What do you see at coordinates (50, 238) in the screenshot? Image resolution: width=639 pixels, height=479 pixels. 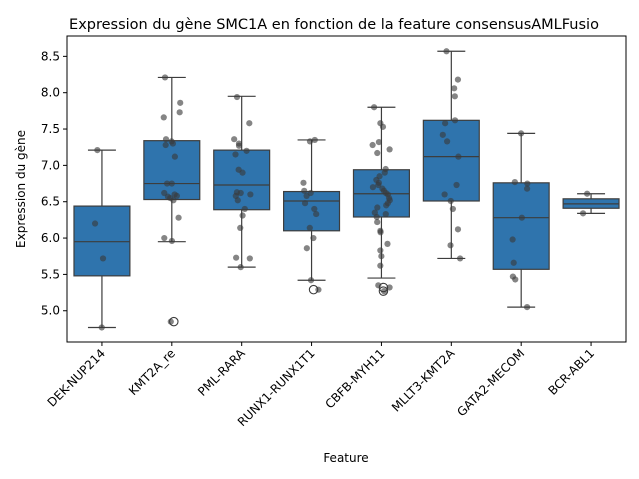 I see `y-tick-label: 6.0` at bounding box center [50, 238].